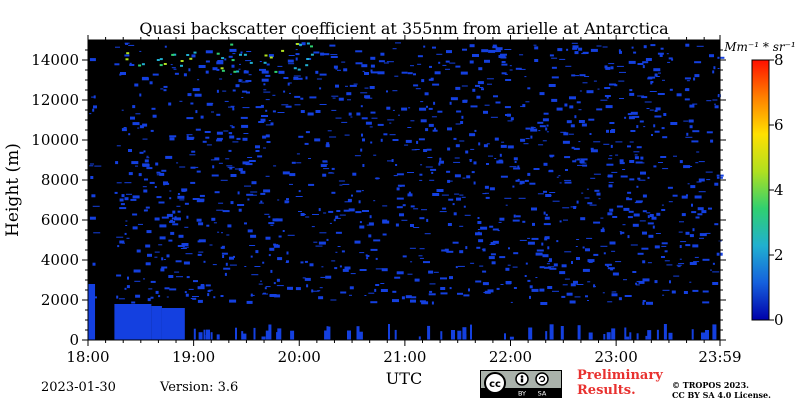  I want to click on y-tick-label: 2000, so click(60, 300).